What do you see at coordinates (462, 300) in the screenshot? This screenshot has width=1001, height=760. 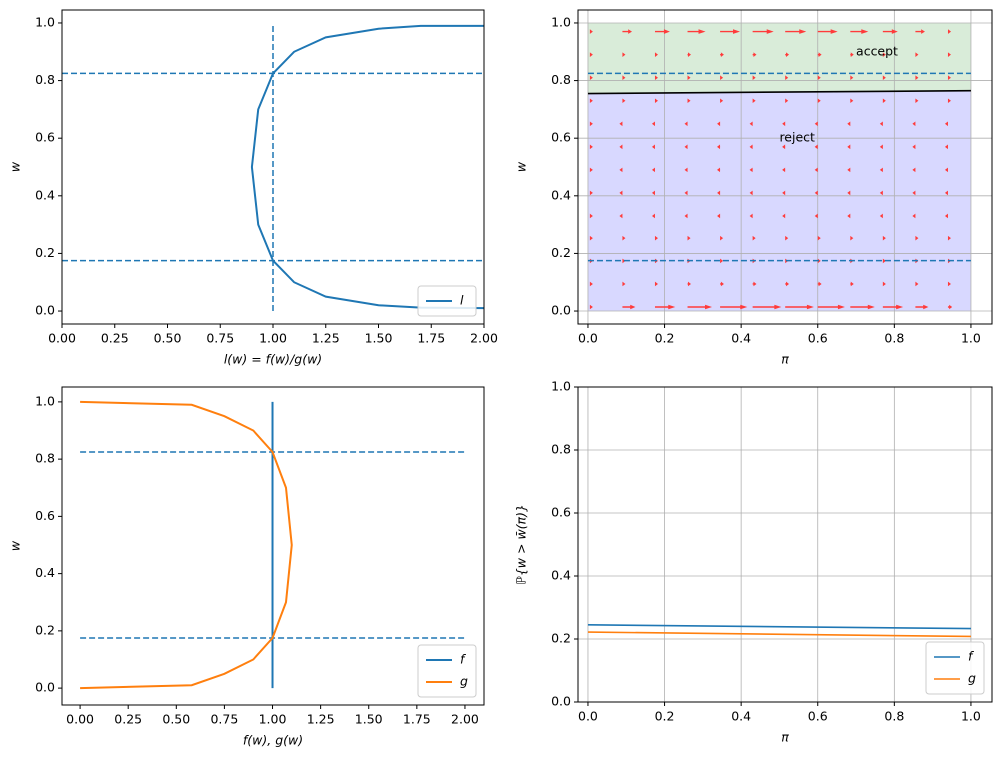 I see `legend-label: l` at bounding box center [462, 300].